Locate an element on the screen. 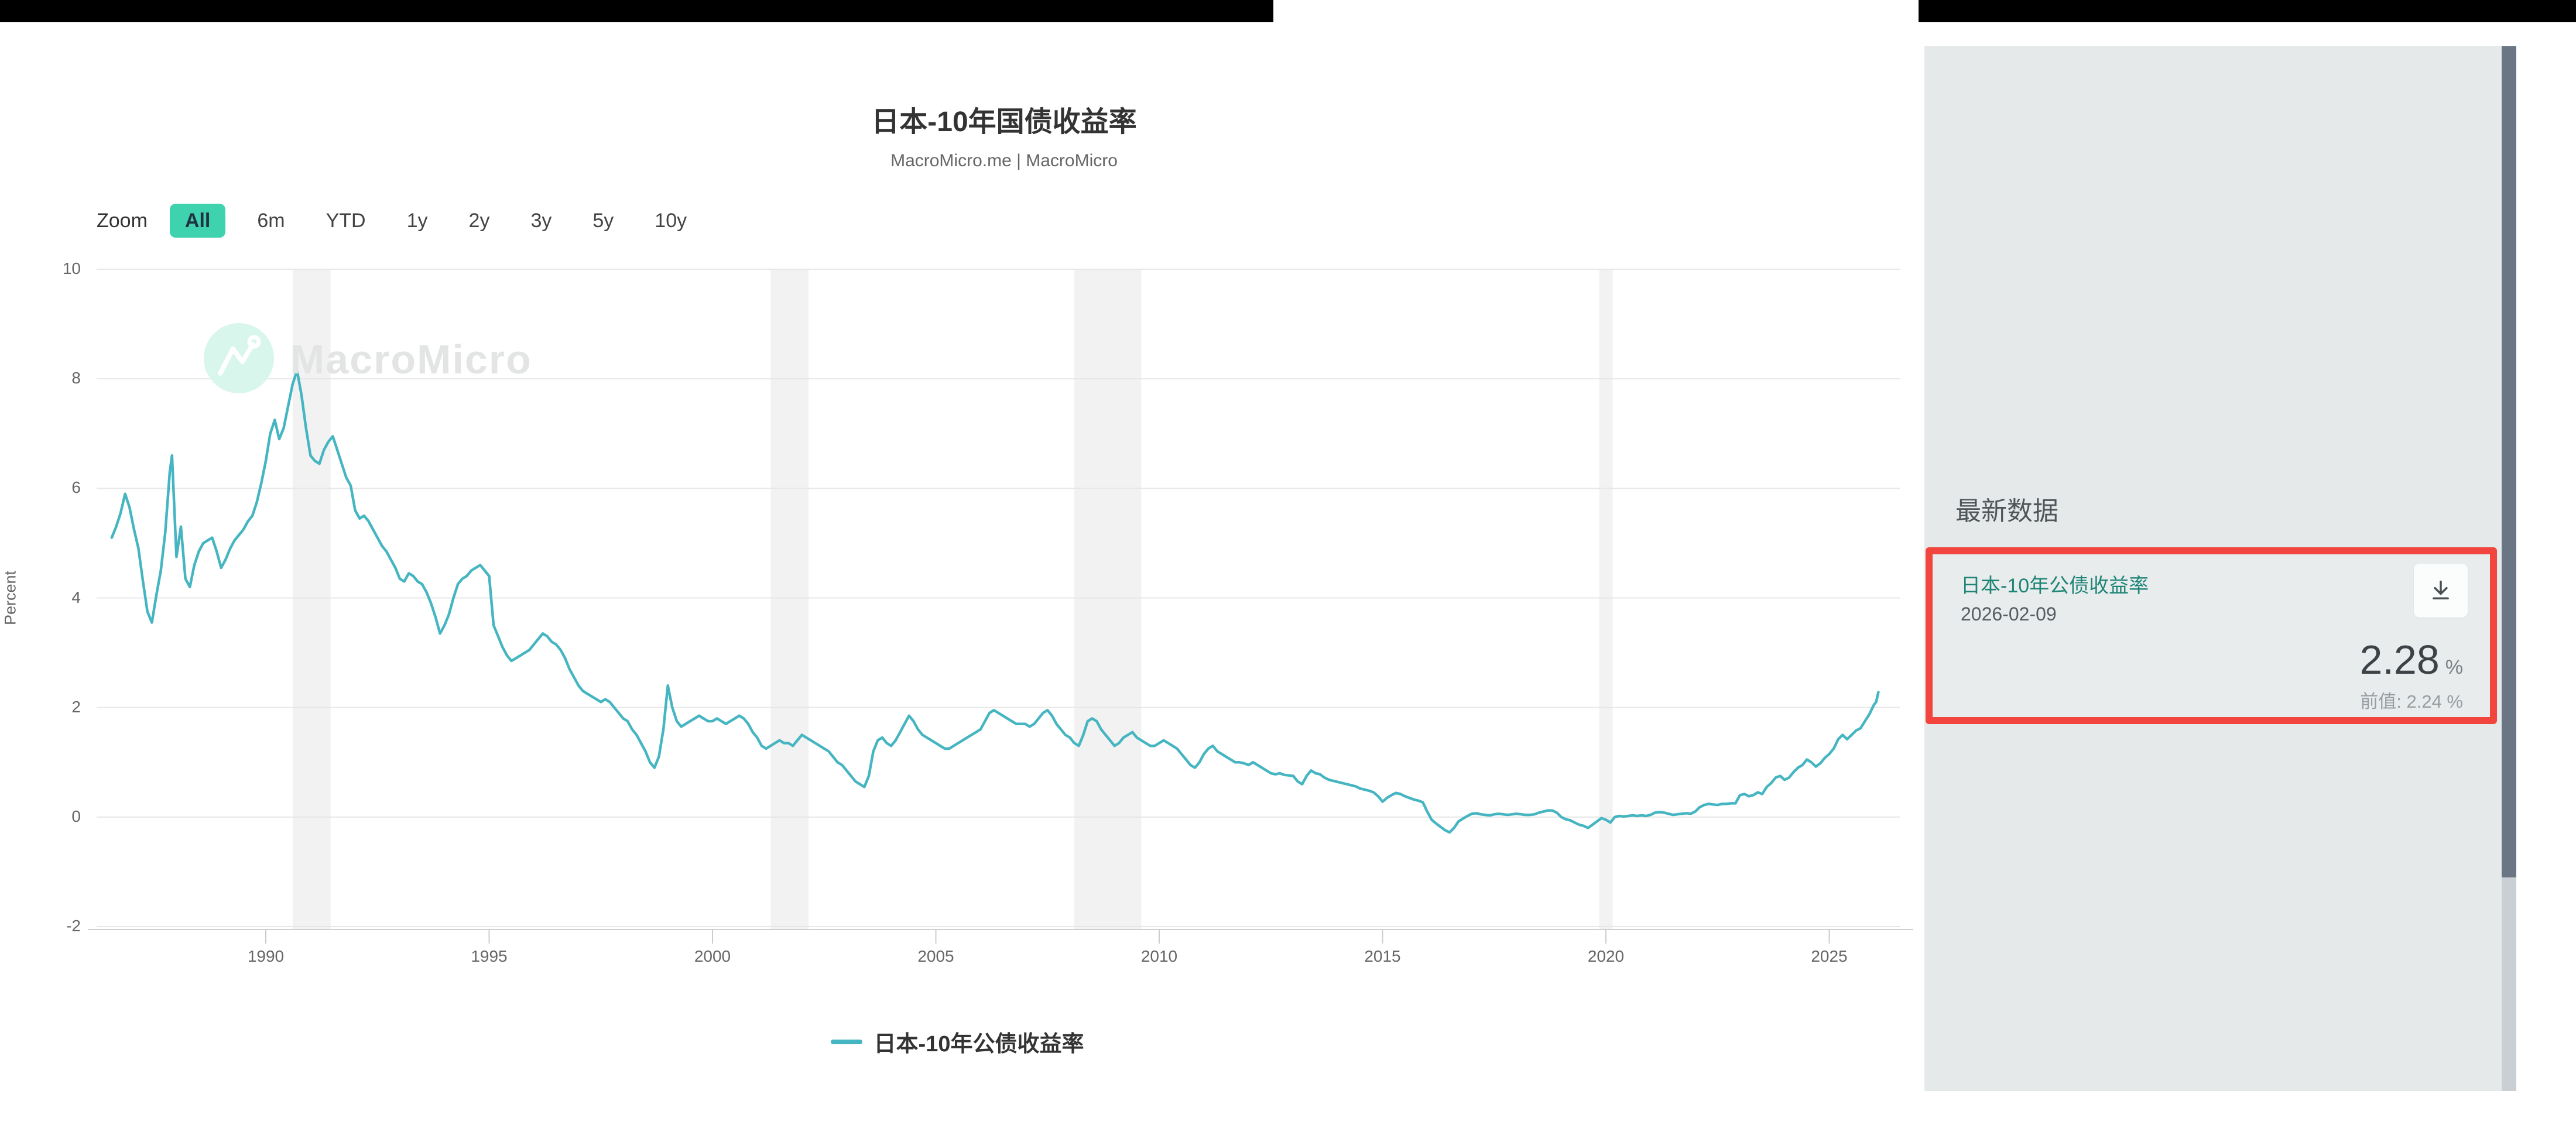  range-selector: Zoom All 6m YTD 1y 2y 3y 5y 10y is located at coordinates (396, 221).